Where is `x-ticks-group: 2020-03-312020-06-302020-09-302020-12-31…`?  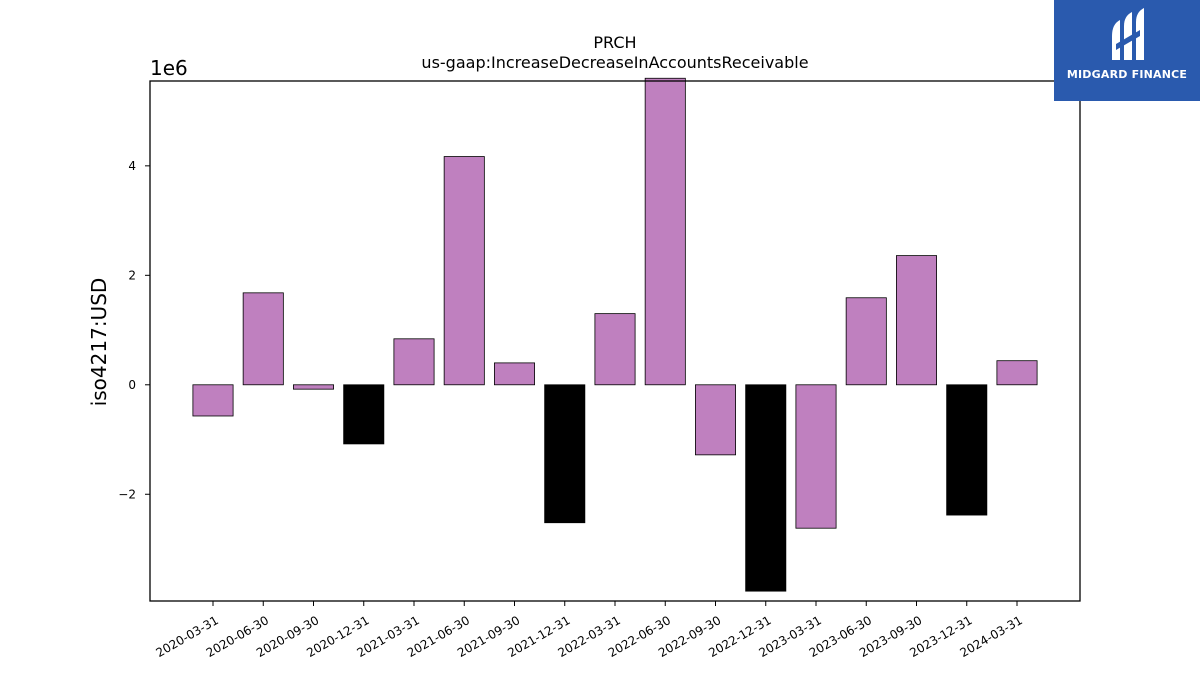
x-ticks-group: 2020-03-312020-06-302020-09-302020-12-31… is located at coordinates (589, 630).